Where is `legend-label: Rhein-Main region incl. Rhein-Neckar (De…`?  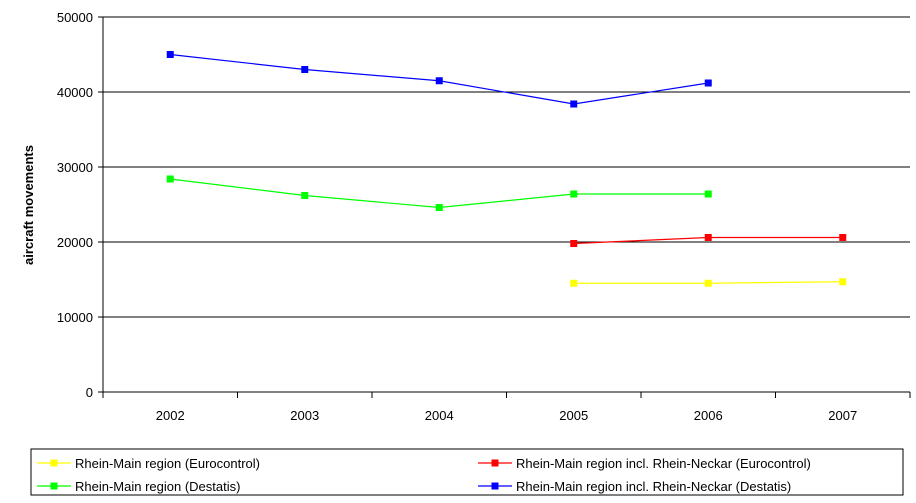 legend-label: Rhein-Main region incl. Rhein-Neckar (De… is located at coordinates (653, 486).